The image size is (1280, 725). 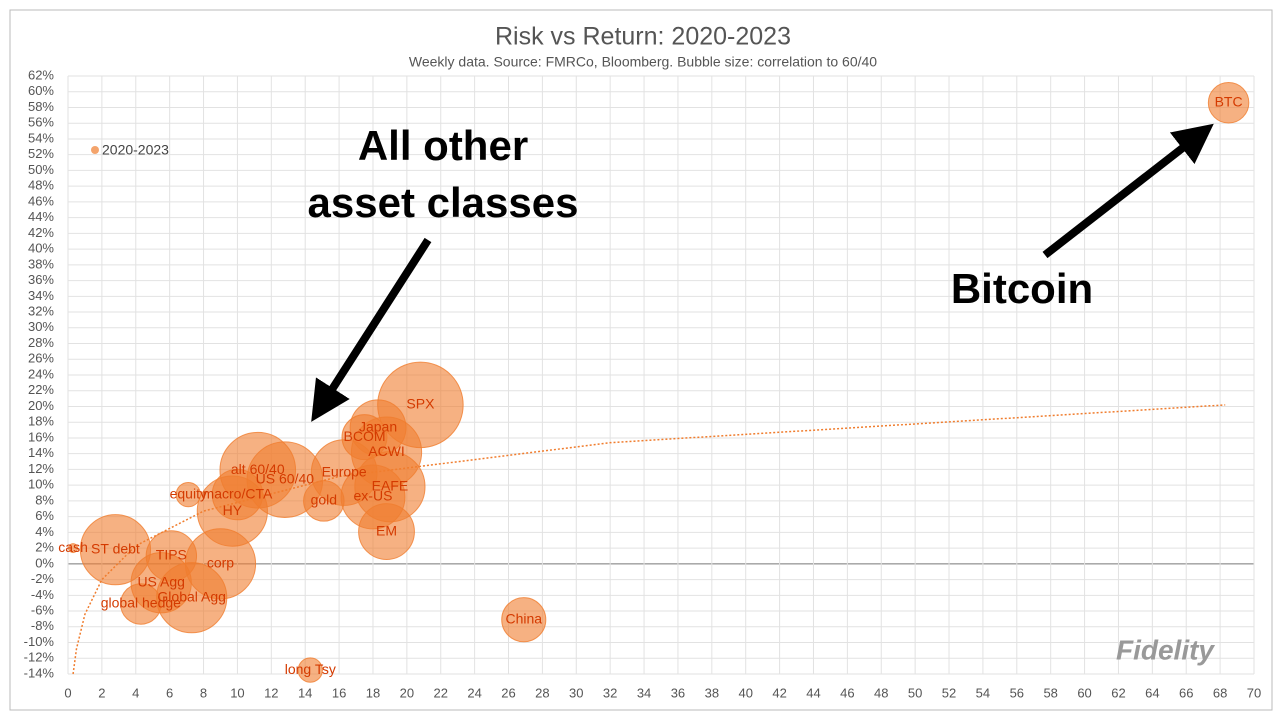 I want to click on data-label: BTC, so click(x=1229, y=101).